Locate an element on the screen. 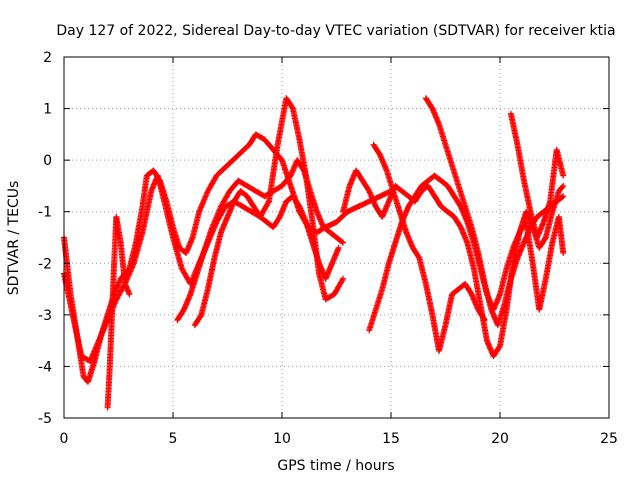 This screenshot has width=640, height=480. series-track-g is located at coordinates (429, 247).